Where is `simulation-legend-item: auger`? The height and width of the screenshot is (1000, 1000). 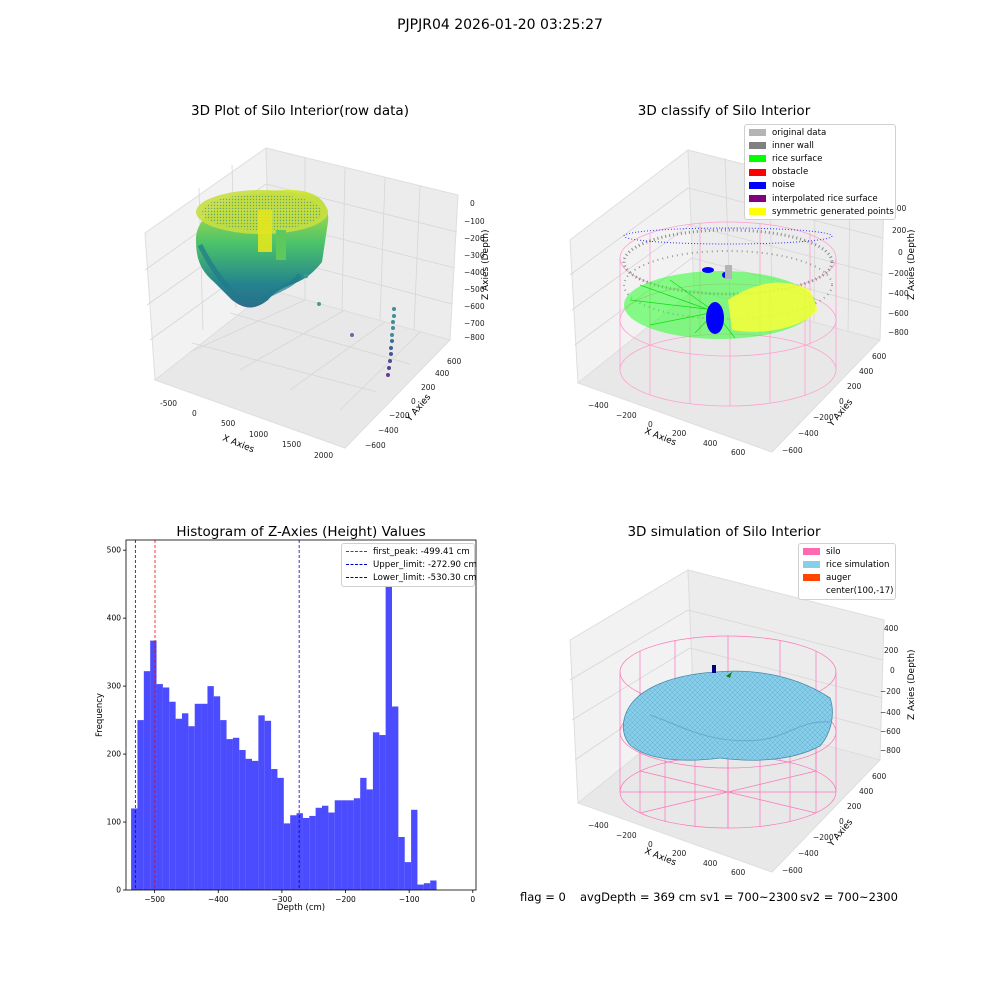
simulation-legend-item: auger is located at coordinates (847, 577).